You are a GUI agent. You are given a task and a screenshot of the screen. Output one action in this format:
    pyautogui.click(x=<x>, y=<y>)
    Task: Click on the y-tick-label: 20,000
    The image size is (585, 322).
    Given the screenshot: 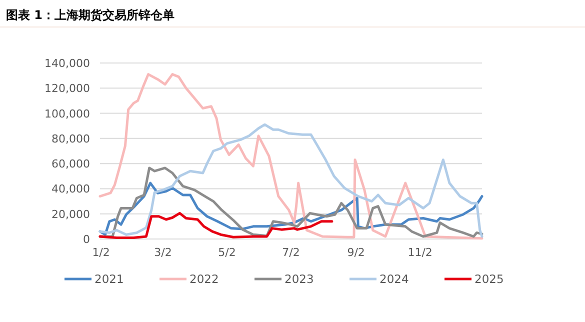 What is the action you would take?
    pyautogui.click(x=71, y=214)
    